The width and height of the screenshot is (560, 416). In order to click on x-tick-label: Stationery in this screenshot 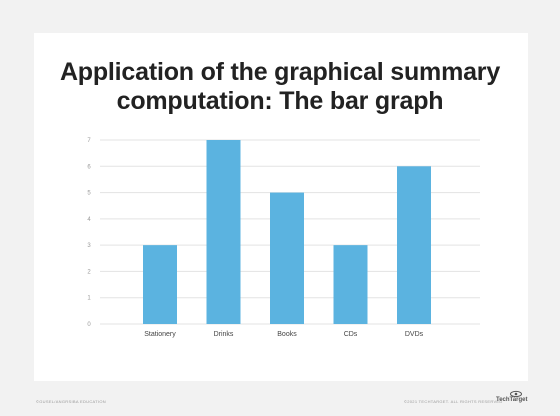, I will do `click(160, 334)`.